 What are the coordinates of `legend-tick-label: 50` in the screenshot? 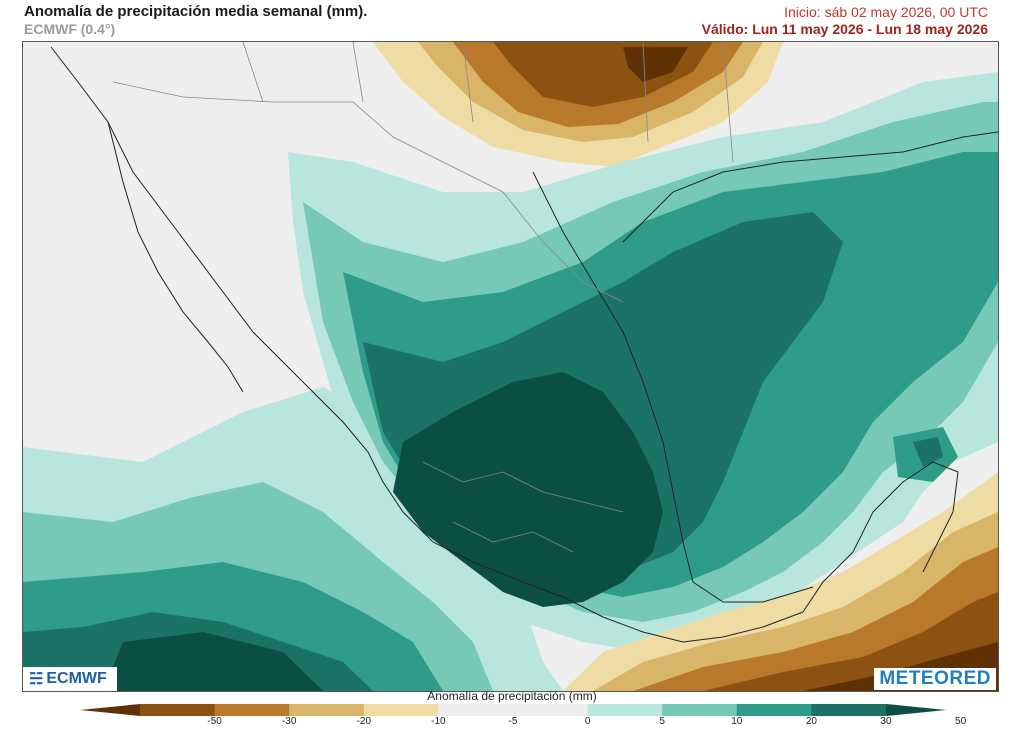 It's located at (961, 721).